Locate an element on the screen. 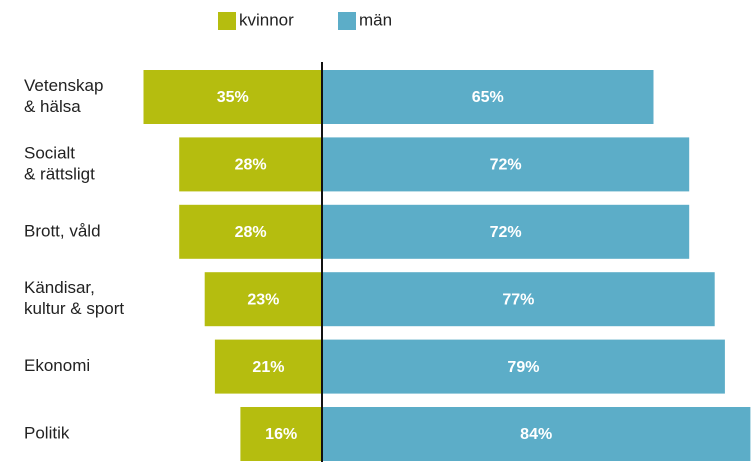 The width and height of the screenshot is (753, 462). value-label: 21% is located at coordinates (268, 367).